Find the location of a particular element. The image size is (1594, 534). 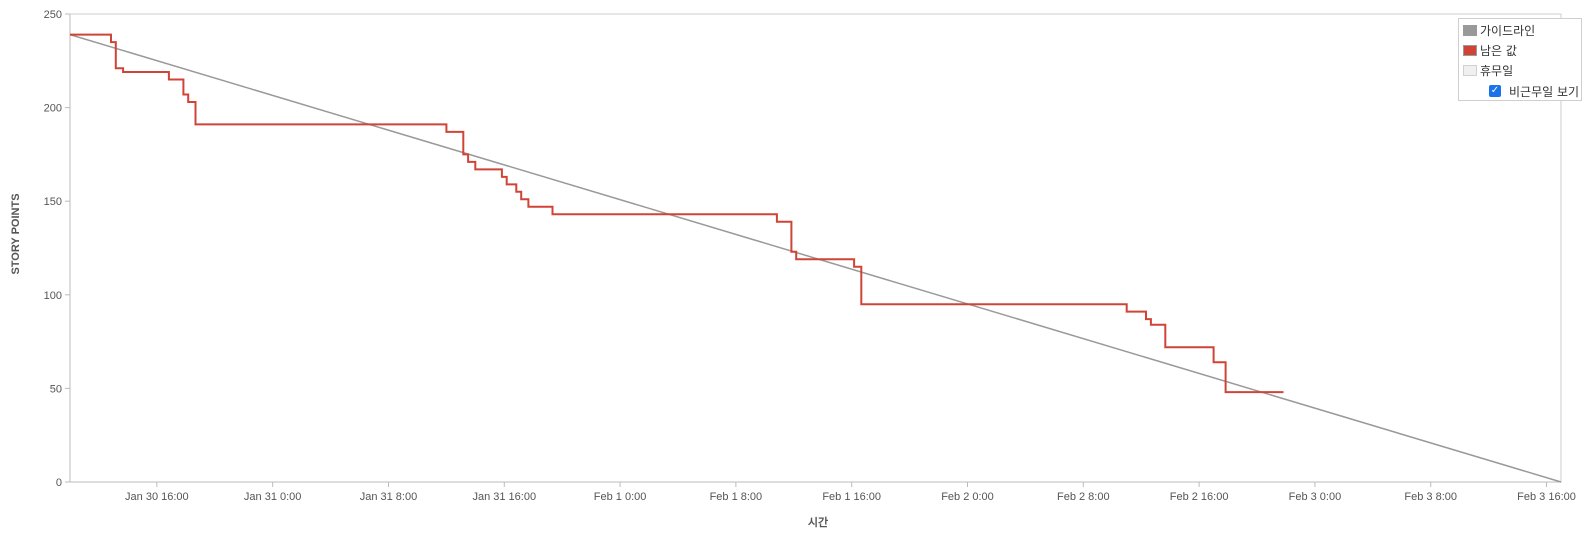

x-tick-label: Feb 3 8:00 is located at coordinates (1430, 497).